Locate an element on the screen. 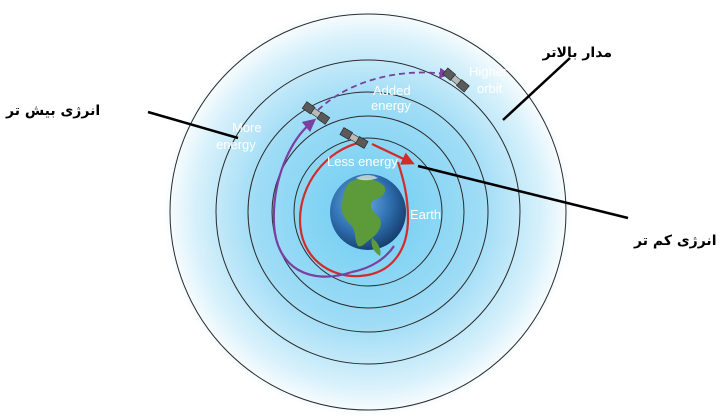 The image size is (726, 418). label-more-energy-1: More is located at coordinates (247, 127).